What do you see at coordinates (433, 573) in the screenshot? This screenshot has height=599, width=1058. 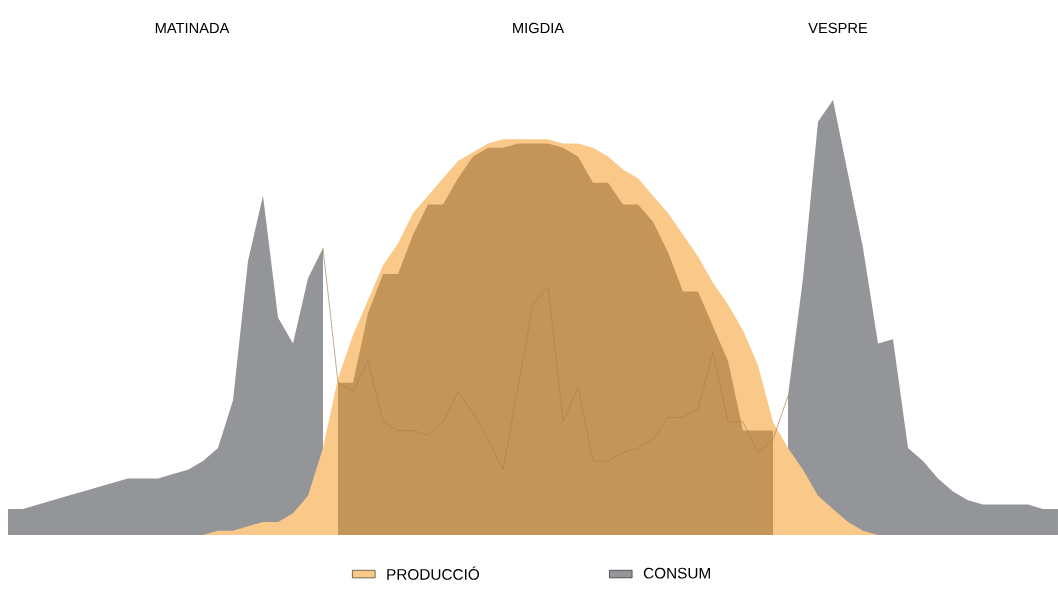 I see `legend-label: PRODUCCIÓ` at bounding box center [433, 573].